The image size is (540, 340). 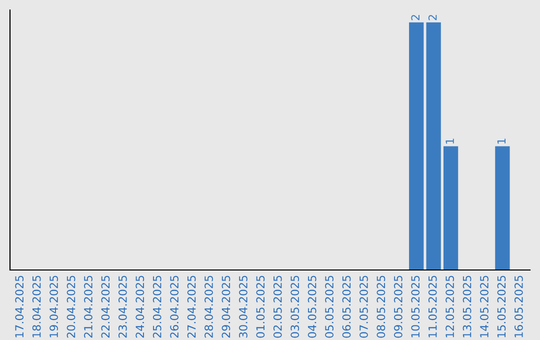 What do you see at coordinates (260, 307) in the screenshot?
I see `x-tick-label: 01.05.2025` at bounding box center [260, 307].